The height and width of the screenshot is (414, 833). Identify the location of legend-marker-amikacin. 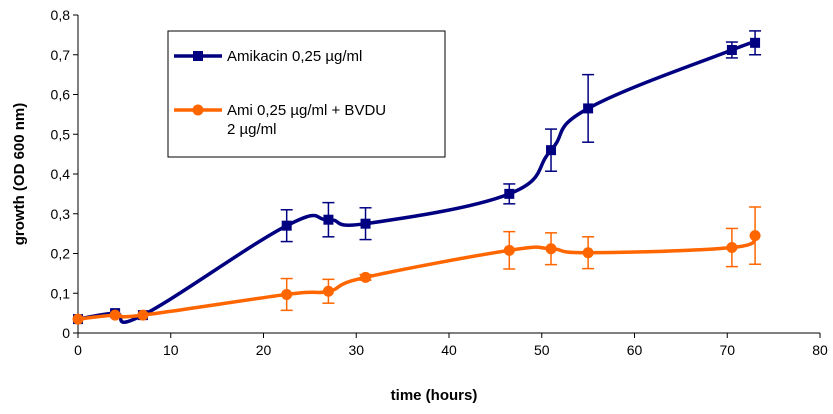
(198, 56).